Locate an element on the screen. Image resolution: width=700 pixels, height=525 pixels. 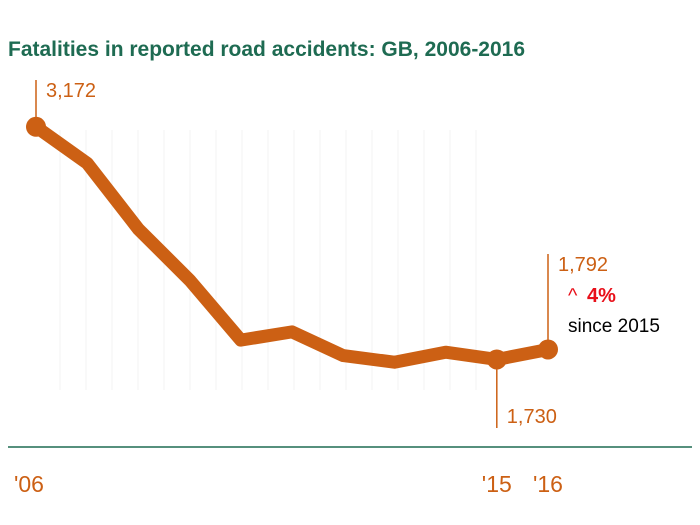
change-note: since 2015 is located at coordinates (614, 326).